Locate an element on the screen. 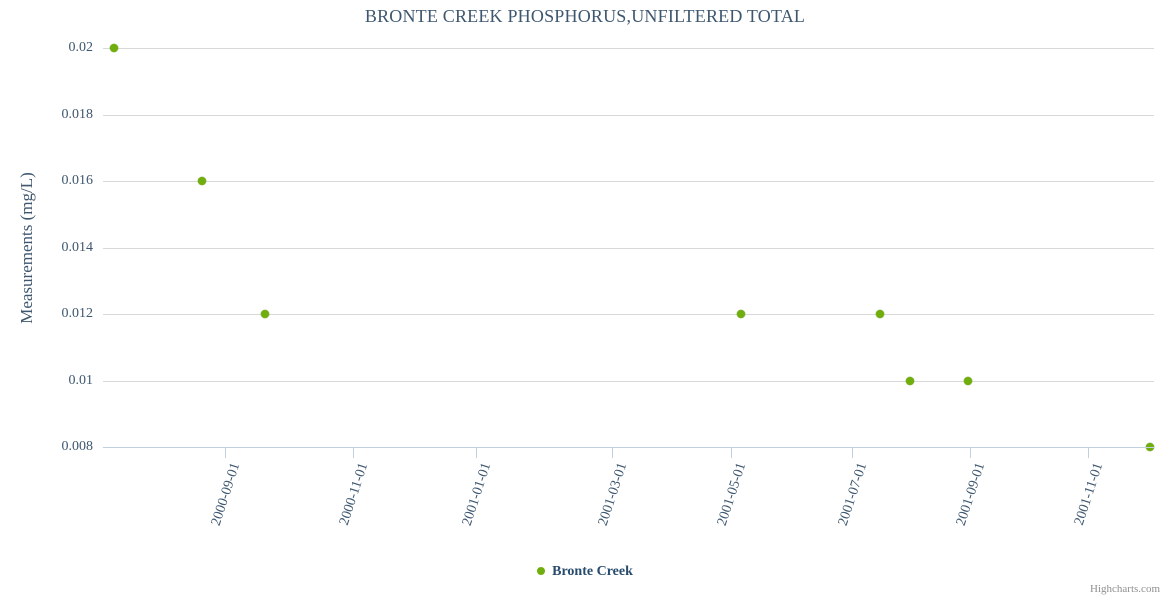 Image resolution: width=1170 pixels, height=600 pixels. y-axis-tick-label: 0.018 is located at coordinates (77, 114).